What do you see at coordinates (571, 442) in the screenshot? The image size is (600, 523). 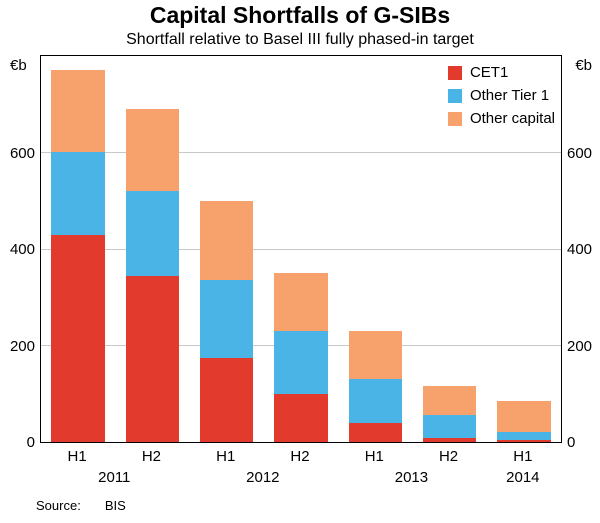 I see `y-tick-label-right-0: 0` at bounding box center [571, 442].